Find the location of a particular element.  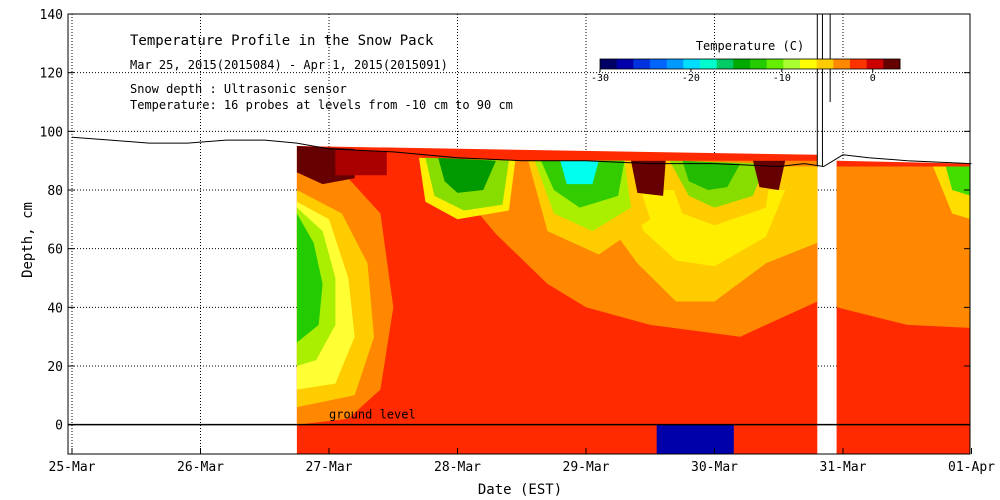

x-tick-label: 31-Mar is located at coordinates (843, 467).